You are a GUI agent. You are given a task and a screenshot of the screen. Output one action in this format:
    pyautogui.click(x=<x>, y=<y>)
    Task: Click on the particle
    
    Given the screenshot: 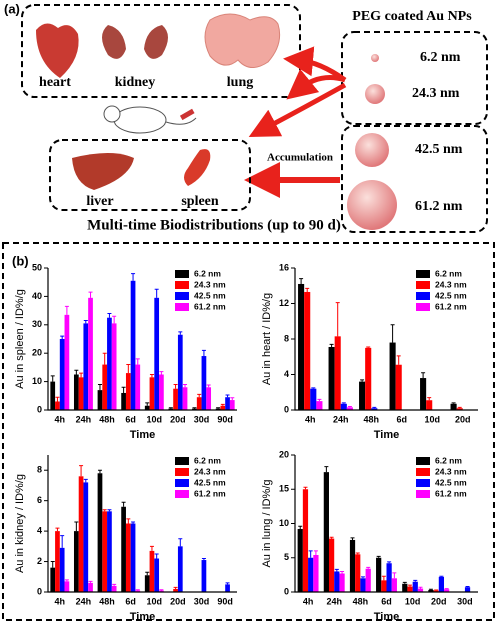 What is the action you would take?
    pyautogui.click(x=372, y=150)
    